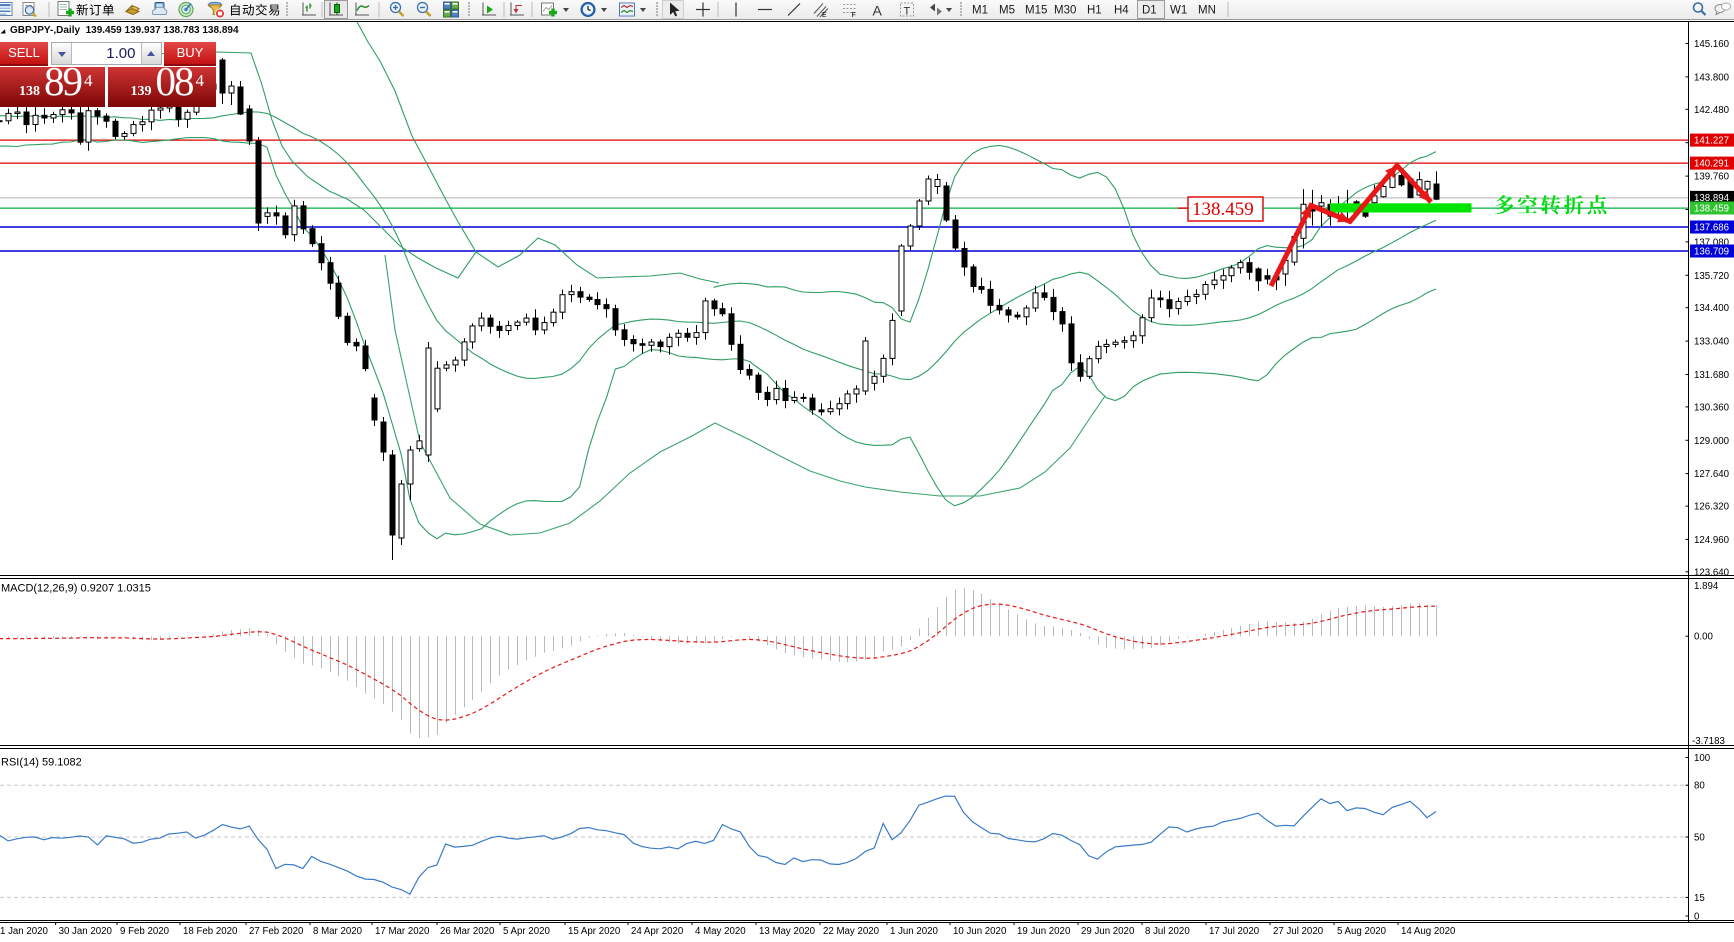 The image size is (1734, 942). What do you see at coordinates (1699, 786) in the screenshot?
I see `svg-text: 80` at bounding box center [1699, 786].